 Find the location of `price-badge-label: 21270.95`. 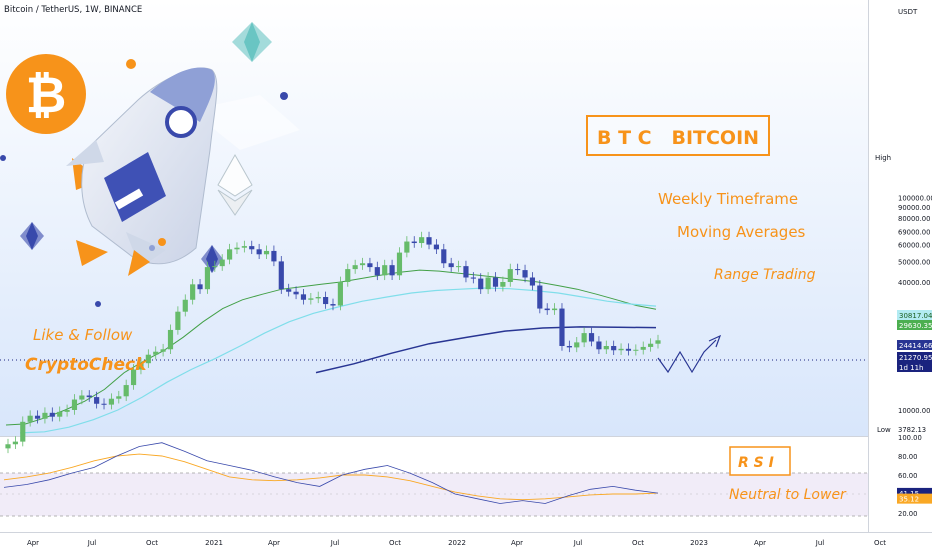

price-badge-label: 21270.95 is located at coordinates (915, 358).